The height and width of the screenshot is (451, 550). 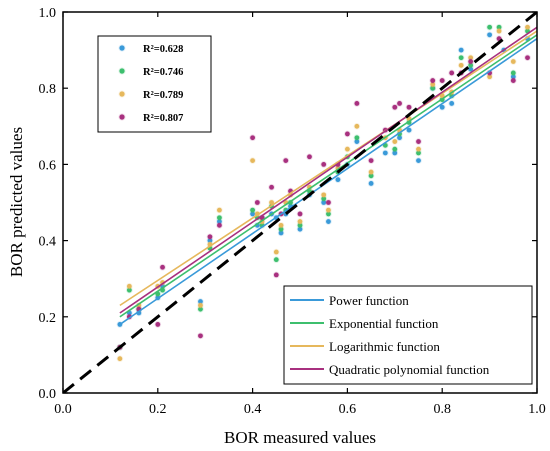 What do you see at coordinates (163, 118) in the screenshot?
I see `r2-label: R²=0.807` at bounding box center [163, 118].